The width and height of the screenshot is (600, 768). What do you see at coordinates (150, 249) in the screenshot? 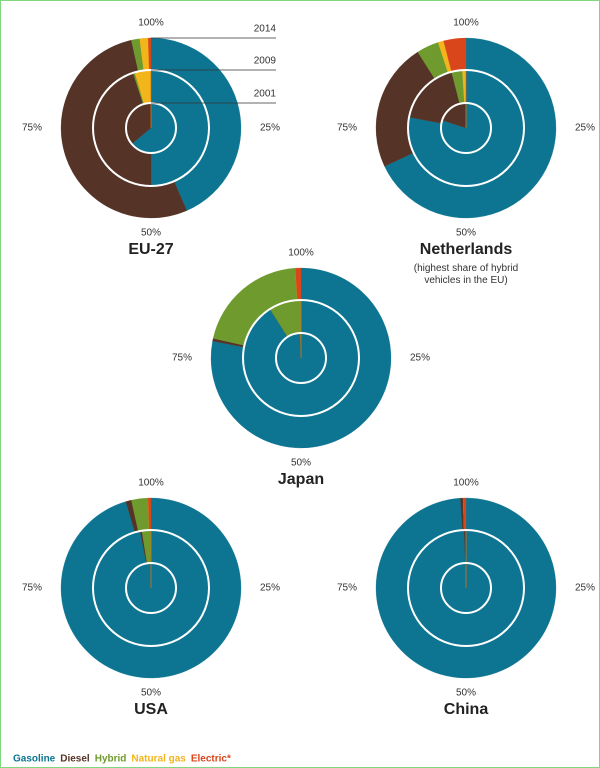
I see `chart-title: EU-27` at bounding box center [150, 249].